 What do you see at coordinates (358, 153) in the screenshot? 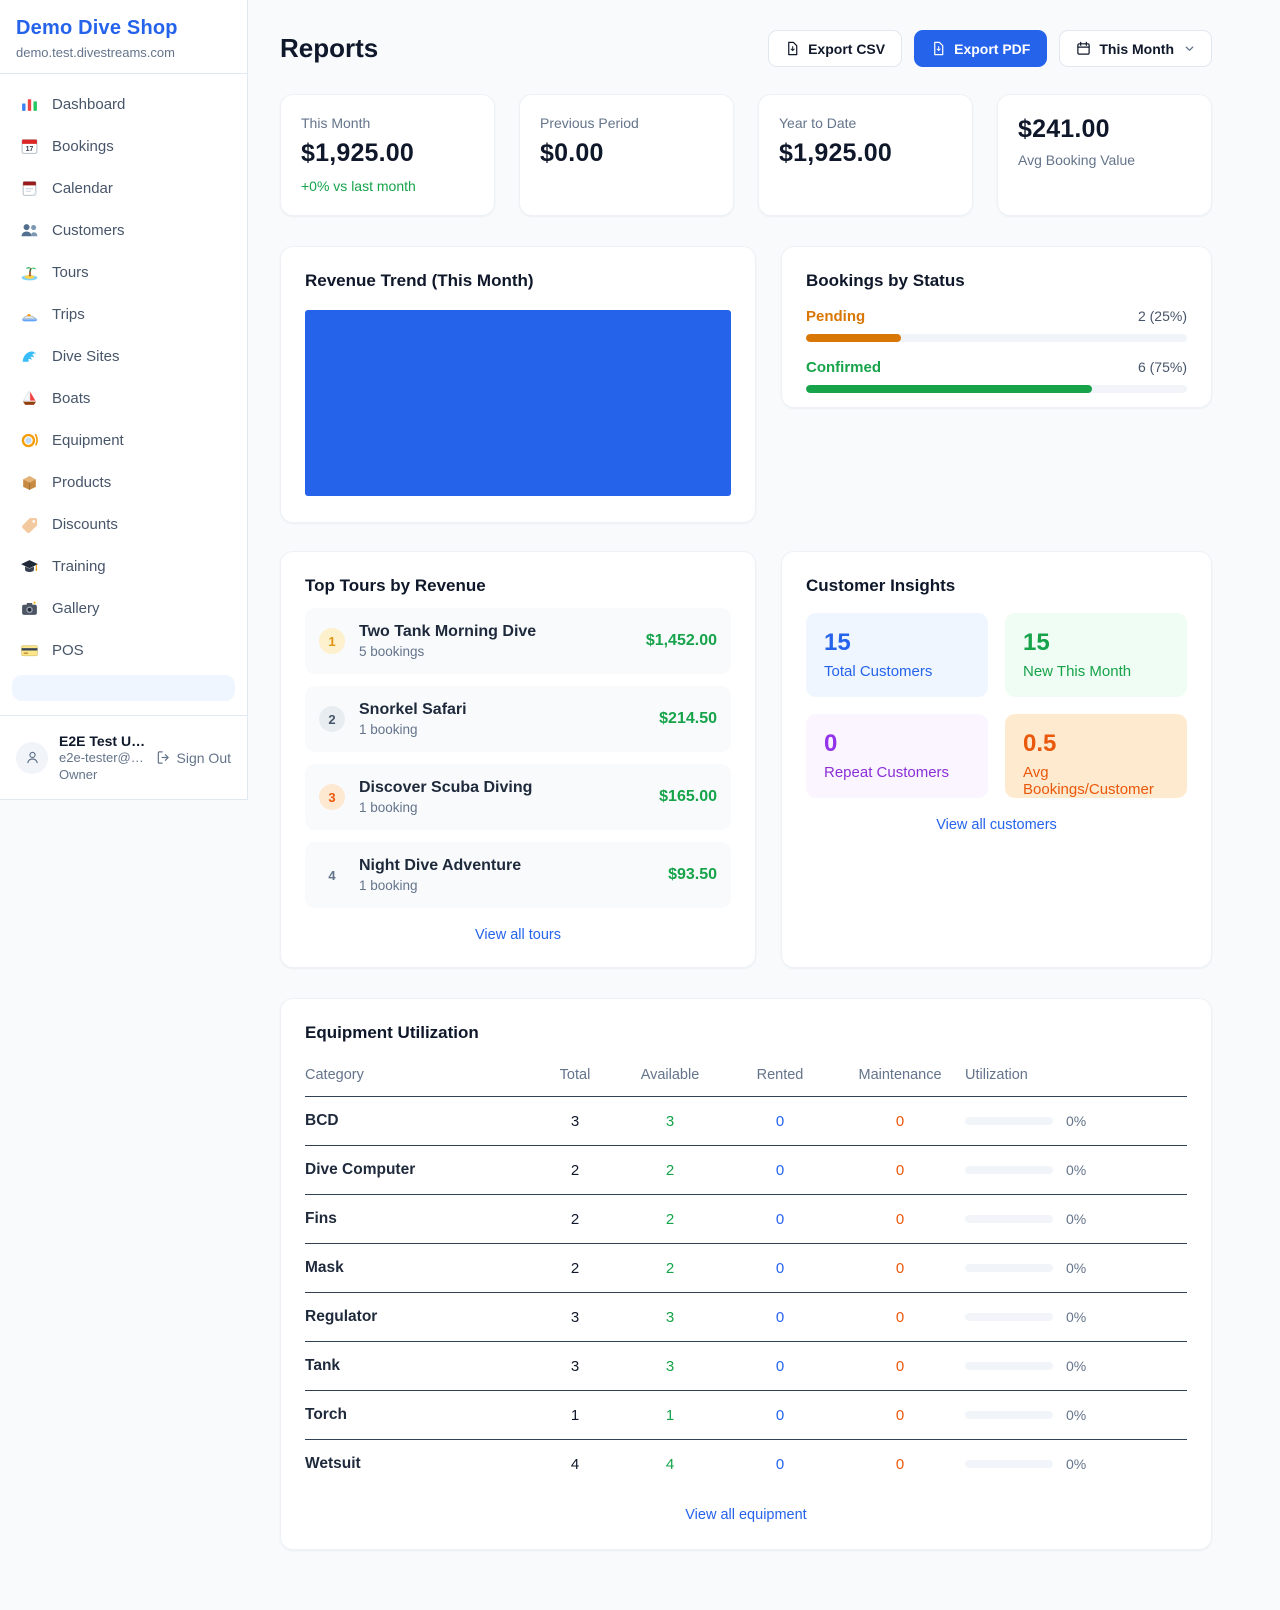
I see `stat-value: $1,925.00` at bounding box center [358, 153].